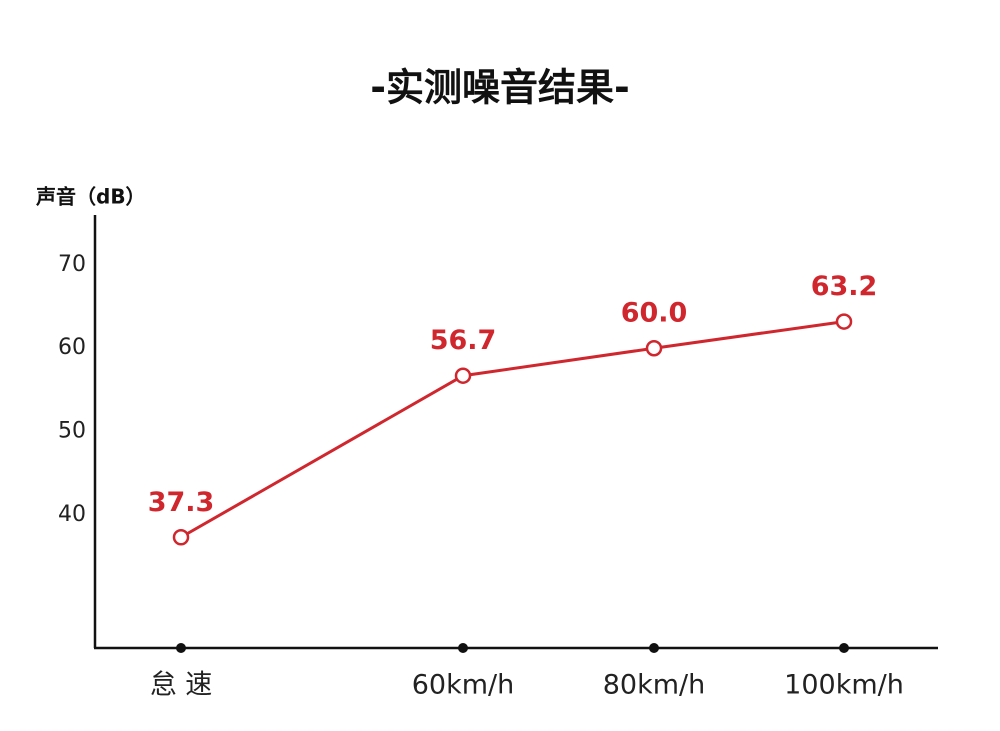 This screenshot has height=731, width=1000. What do you see at coordinates (72, 347) in the screenshot?
I see `y-tick-label: 60` at bounding box center [72, 347].